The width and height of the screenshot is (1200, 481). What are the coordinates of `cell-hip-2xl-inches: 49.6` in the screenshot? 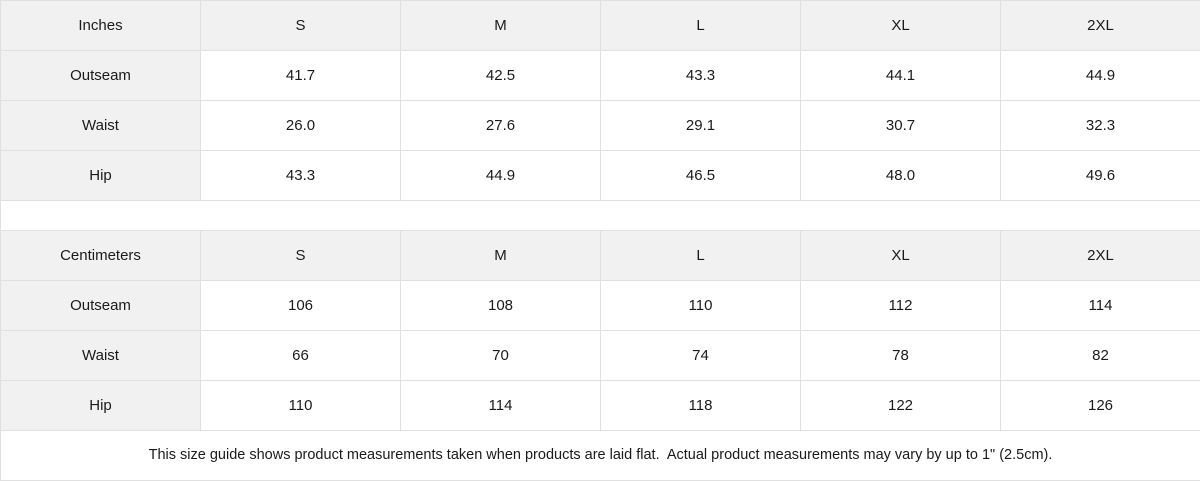 It's located at (1100, 176).